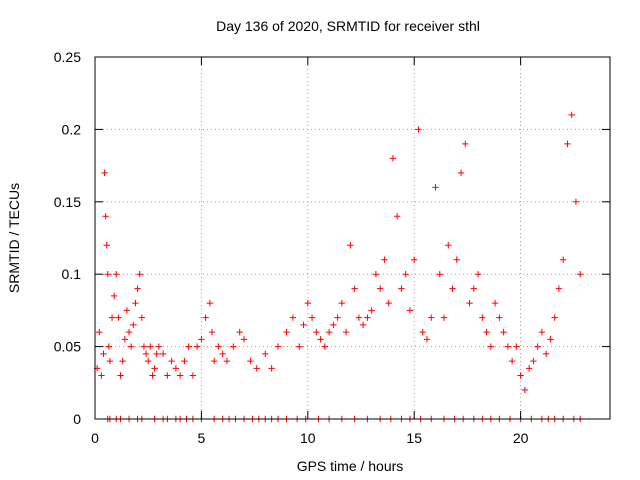 This screenshot has height=480, width=640. What do you see at coordinates (77, 419) in the screenshot?
I see `y-tick-label: 0` at bounding box center [77, 419].